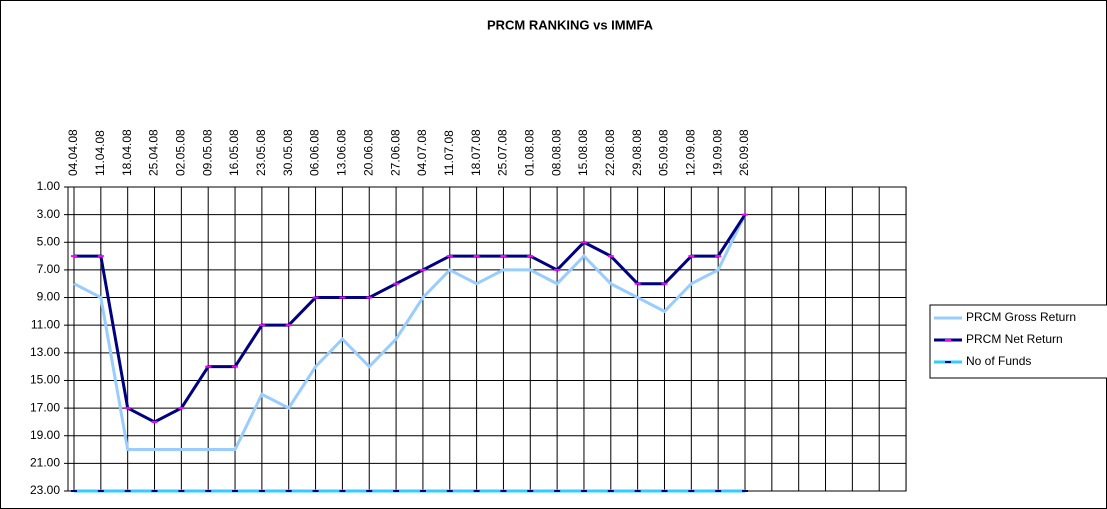 The image size is (1107, 509). Describe the element at coordinates (717, 152) in the screenshot. I see `x-tick-label: 19.09.08` at that location.